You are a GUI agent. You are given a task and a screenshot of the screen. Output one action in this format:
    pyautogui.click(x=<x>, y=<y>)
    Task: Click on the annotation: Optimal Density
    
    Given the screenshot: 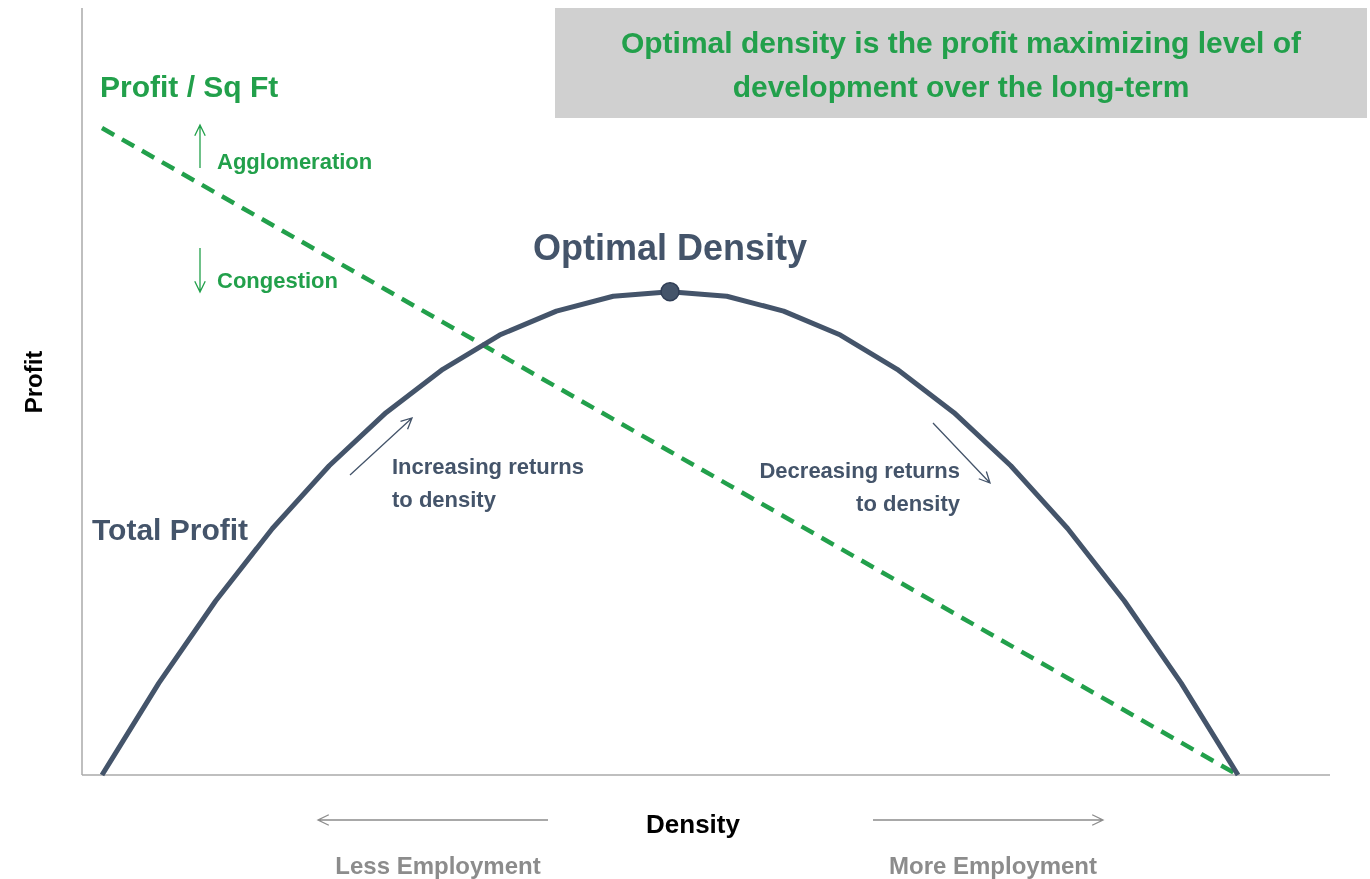 What is the action you would take?
    pyautogui.click(x=670, y=247)
    